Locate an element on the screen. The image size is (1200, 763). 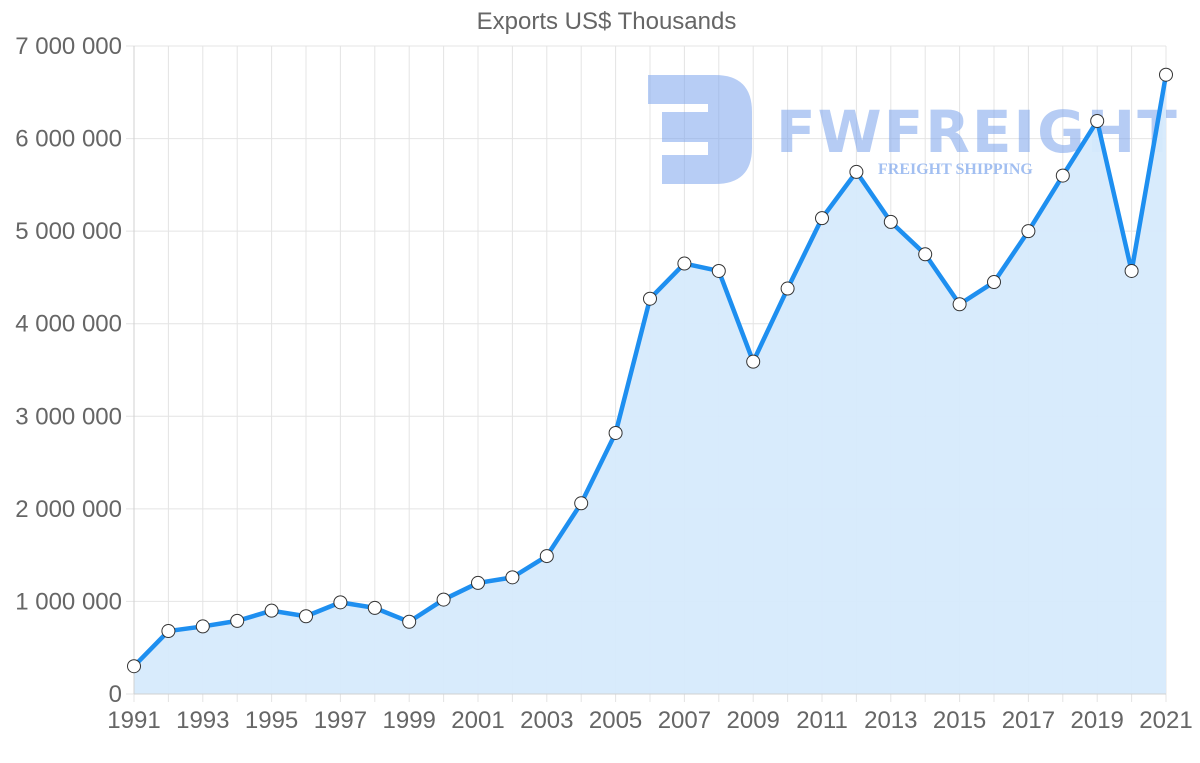
x-tick-label: 1999 is located at coordinates (409, 720).